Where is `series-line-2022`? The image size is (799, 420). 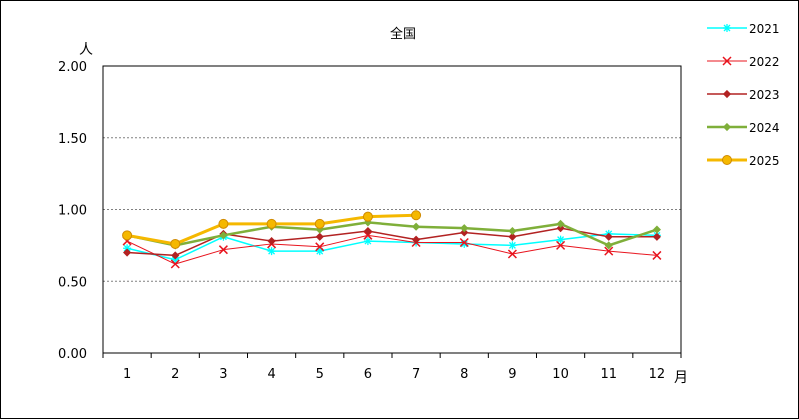 series-line-2022 is located at coordinates (391, 249).